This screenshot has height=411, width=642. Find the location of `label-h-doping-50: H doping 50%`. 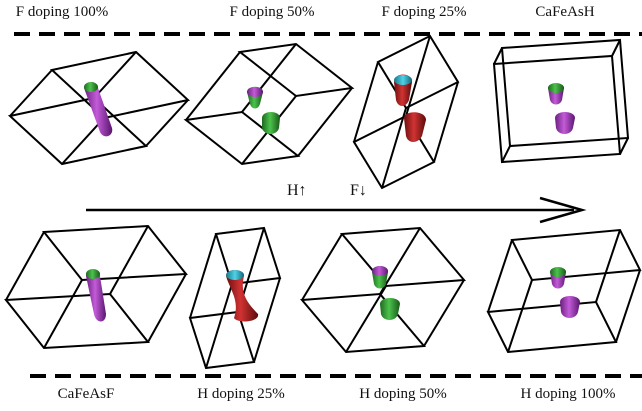

label-h-doping-50: H doping 50% is located at coordinates (403, 394).